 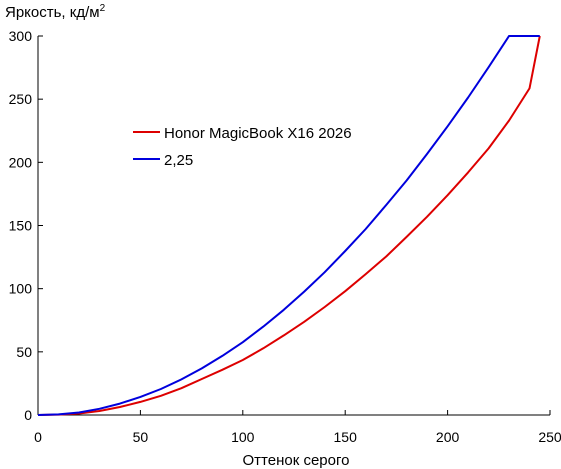 What do you see at coordinates (21, 226) in the screenshot?
I see `y-tick-label: 150` at bounding box center [21, 226].